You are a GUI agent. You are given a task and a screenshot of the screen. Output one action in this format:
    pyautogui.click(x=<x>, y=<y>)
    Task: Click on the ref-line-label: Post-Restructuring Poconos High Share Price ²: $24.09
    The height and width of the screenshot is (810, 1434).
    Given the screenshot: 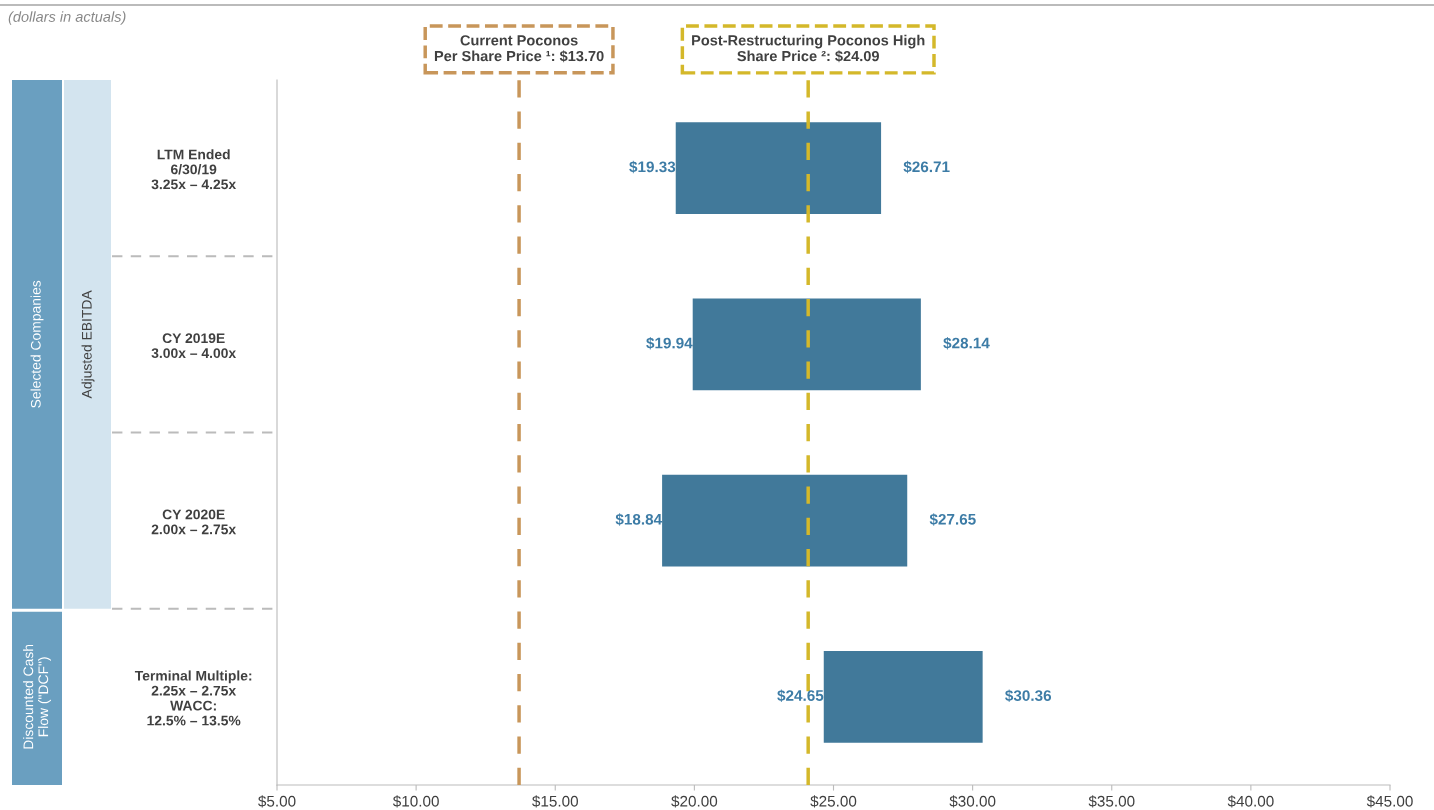 What is the action you would take?
    pyautogui.click(x=808, y=48)
    